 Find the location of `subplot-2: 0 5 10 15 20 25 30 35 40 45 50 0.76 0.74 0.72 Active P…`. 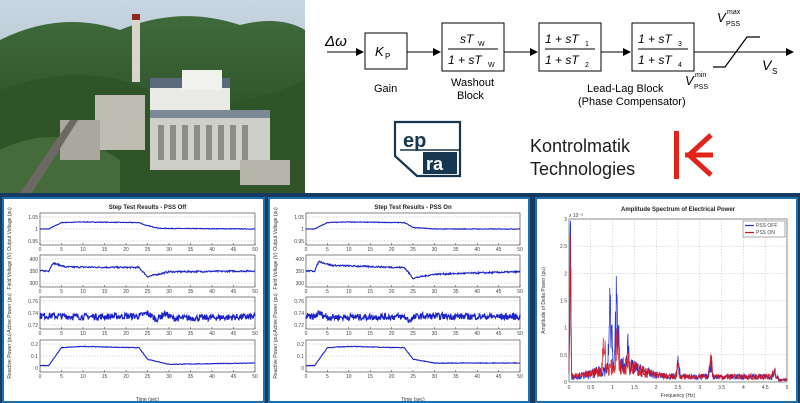

subplot-2: 0 5 10 15 20 25 30 35 40 45 50 0.76 0.74 0.72 Active P… is located at coordinates (398, 315).